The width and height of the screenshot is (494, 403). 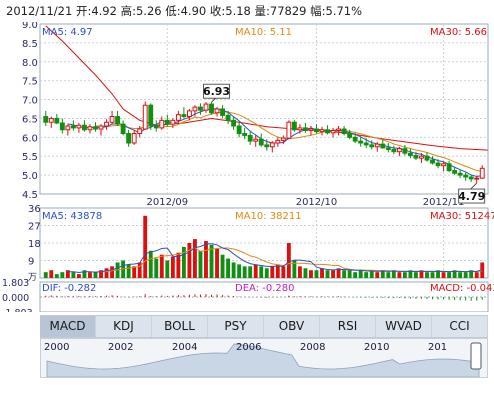 I want to click on timeline-range-handle, so click(x=476, y=356).